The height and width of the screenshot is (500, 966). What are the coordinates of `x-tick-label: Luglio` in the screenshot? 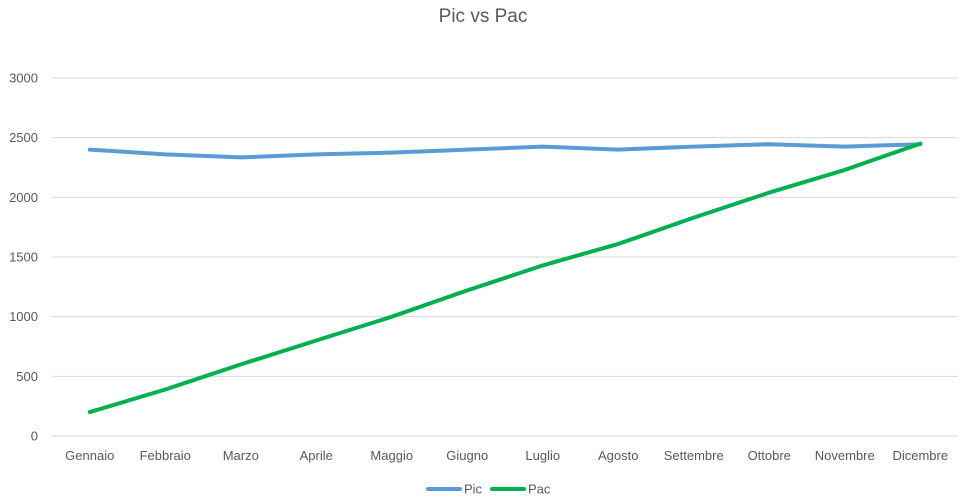 It's located at (542, 455).